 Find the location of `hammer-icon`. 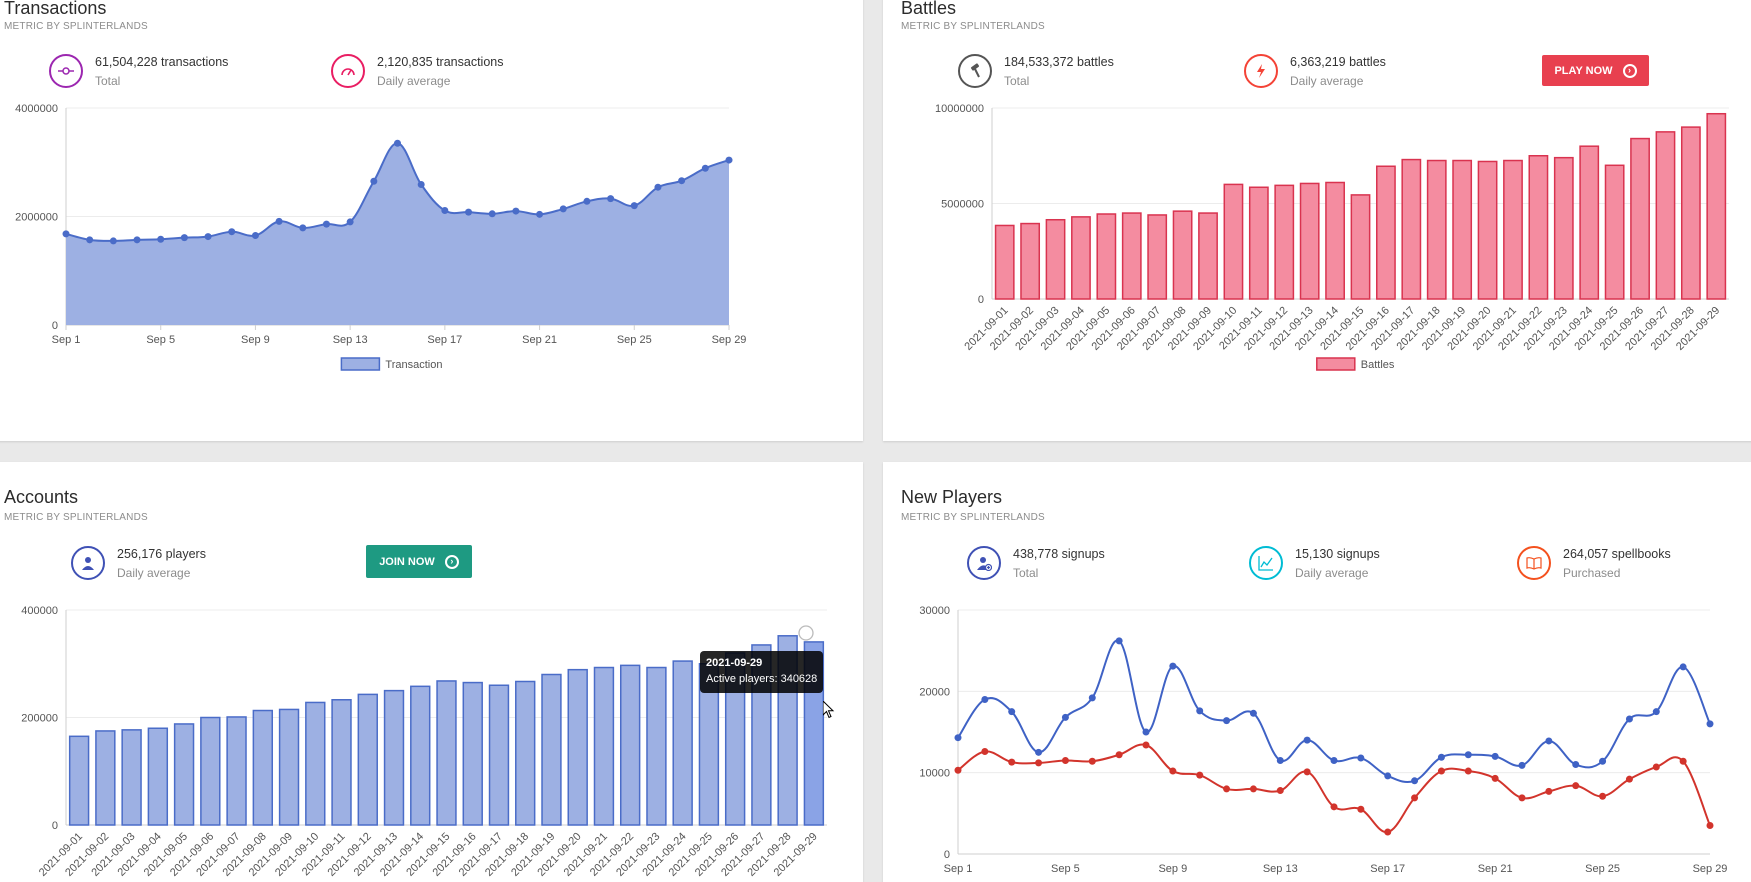

hammer-icon is located at coordinates (975, 71).